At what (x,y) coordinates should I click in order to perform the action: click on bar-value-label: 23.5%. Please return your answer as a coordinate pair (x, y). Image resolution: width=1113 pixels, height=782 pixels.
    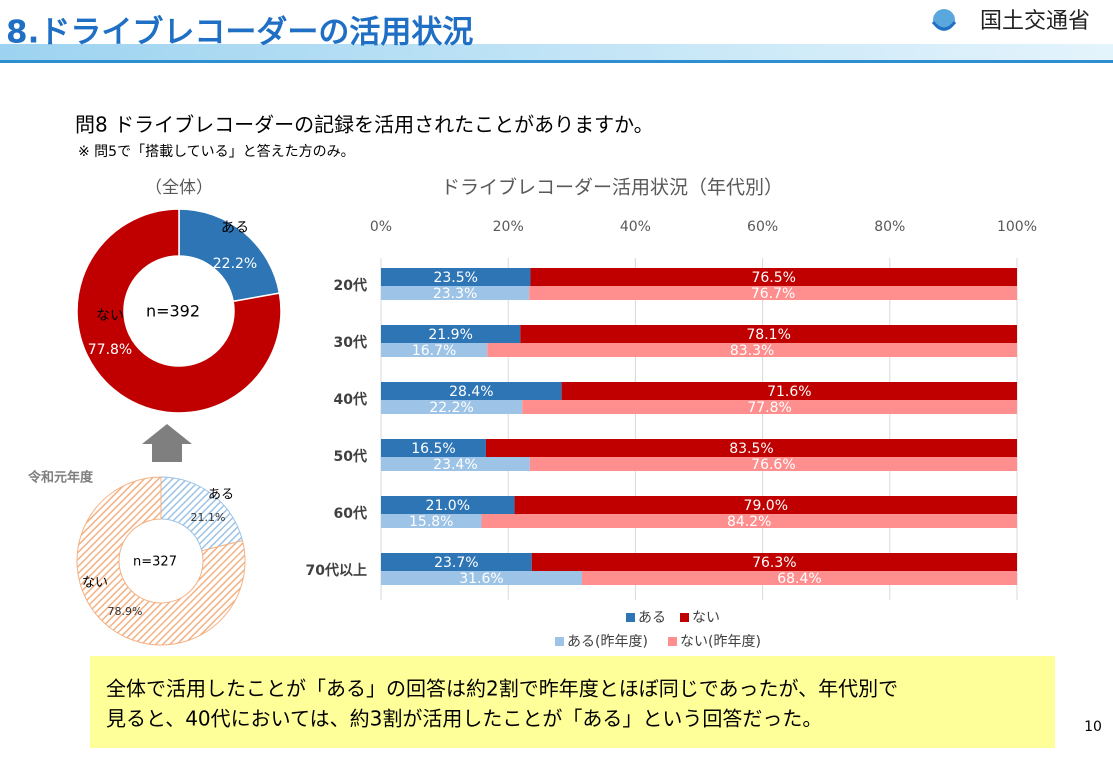
    Looking at the image, I should click on (455, 278).